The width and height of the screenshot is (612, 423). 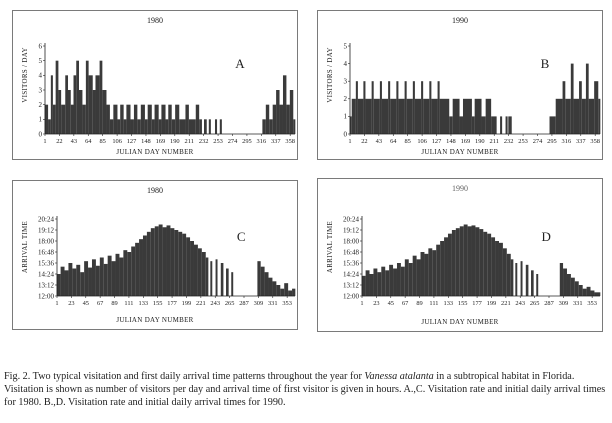 What do you see at coordinates (187, 303) in the screenshot?
I see `x-tick-label: 199` at bounding box center [187, 303].